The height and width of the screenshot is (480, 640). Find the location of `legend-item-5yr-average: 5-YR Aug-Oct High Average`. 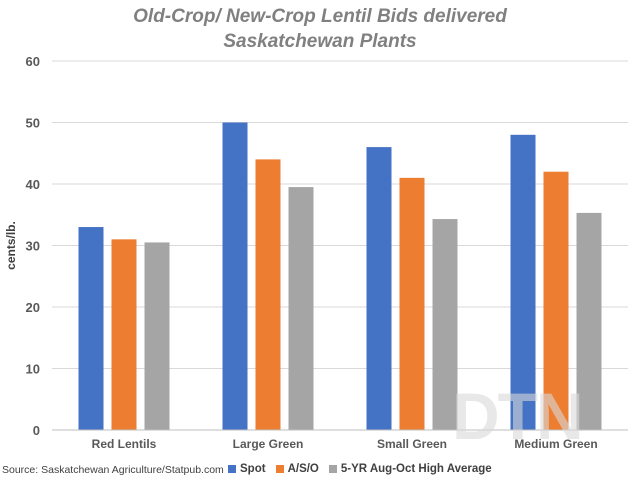

legend-item-5yr-average: 5-YR Aug-Oct High Average is located at coordinates (410, 469).